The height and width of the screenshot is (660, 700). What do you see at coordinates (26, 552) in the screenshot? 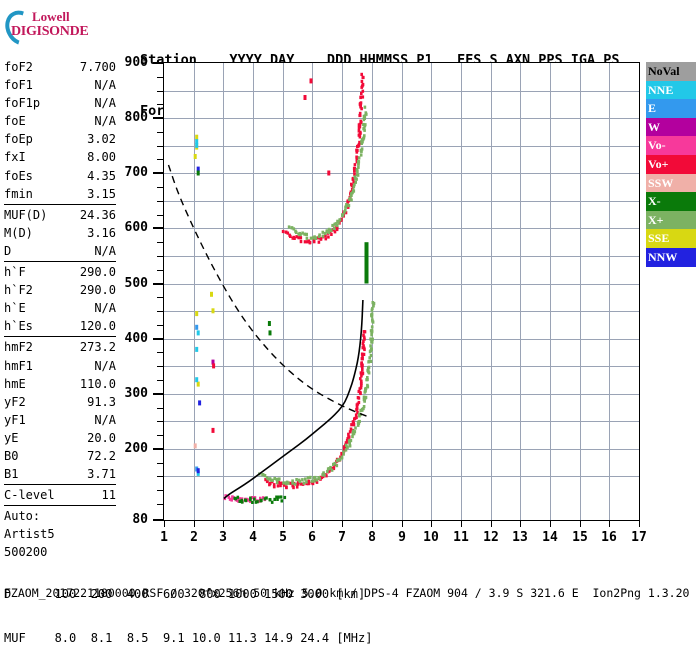
I see `param-footer-line-2: 500200` at bounding box center [26, 552].